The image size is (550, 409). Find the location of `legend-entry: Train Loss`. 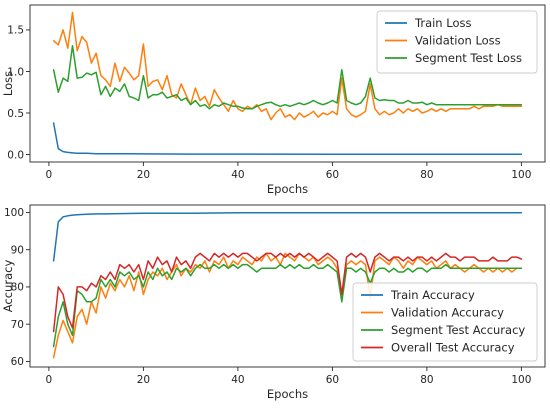

legend-entry: Train Loss is located at coordinates (442, 23).